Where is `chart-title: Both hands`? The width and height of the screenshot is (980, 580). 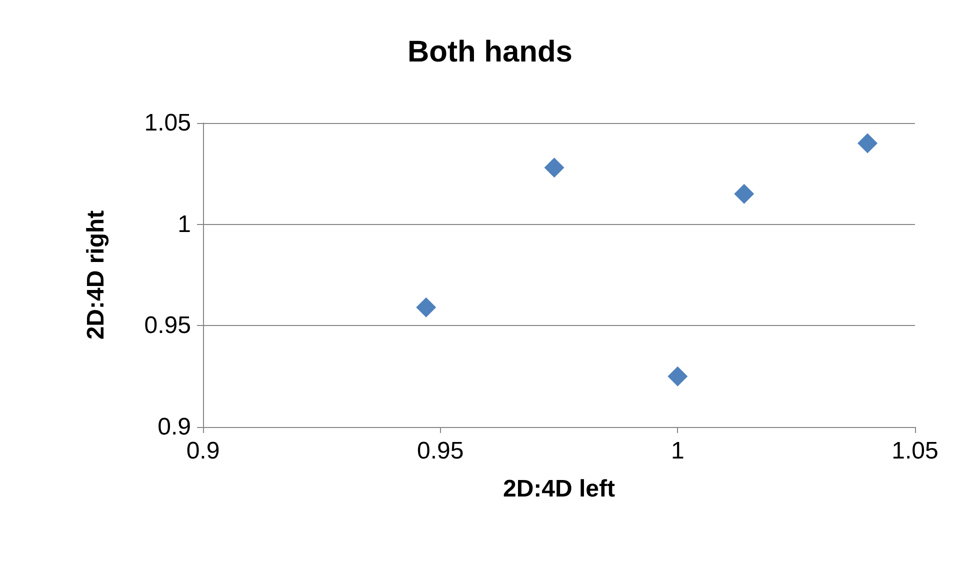 chart-title: Both hands is located at coordinates (490, 52).